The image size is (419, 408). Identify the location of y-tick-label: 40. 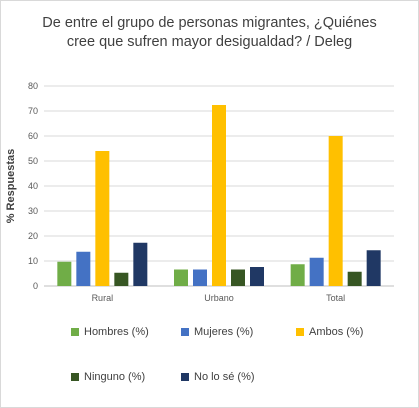
(33, 186).